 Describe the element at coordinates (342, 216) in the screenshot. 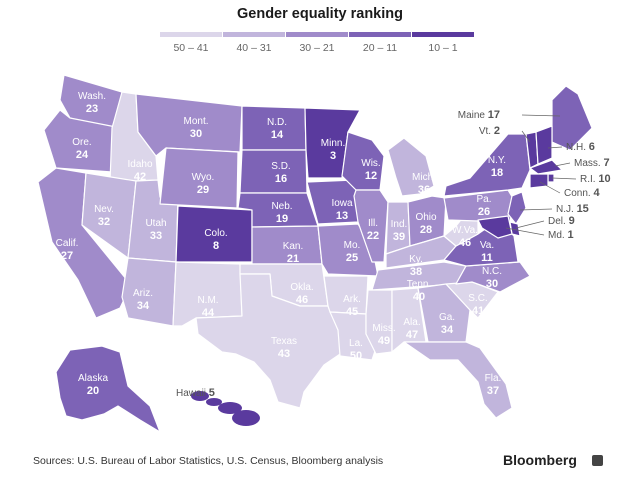

I see `state-rank-iowa: 13` at that location.